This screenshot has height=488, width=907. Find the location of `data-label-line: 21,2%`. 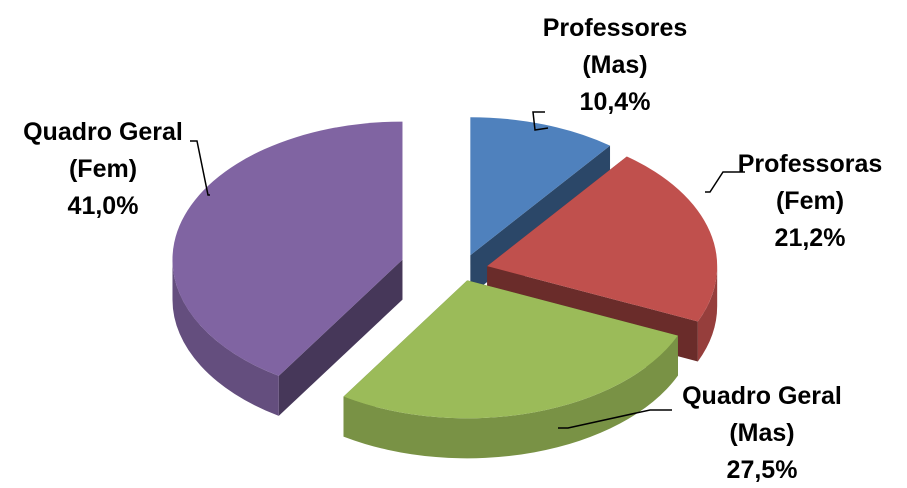

data-label-line: 21,2% is located at coordinates (810, 238).